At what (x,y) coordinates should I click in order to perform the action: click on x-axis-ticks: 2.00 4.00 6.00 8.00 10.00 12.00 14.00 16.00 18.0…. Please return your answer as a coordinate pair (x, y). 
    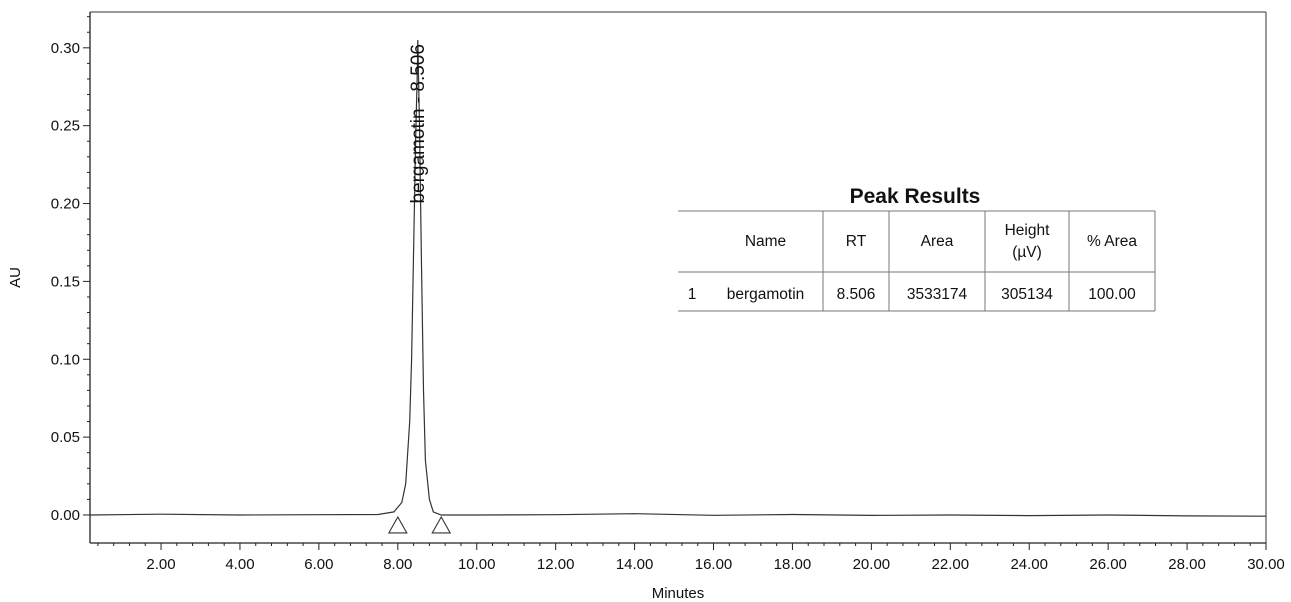
    Looking at the image, I should click on (691, 558).